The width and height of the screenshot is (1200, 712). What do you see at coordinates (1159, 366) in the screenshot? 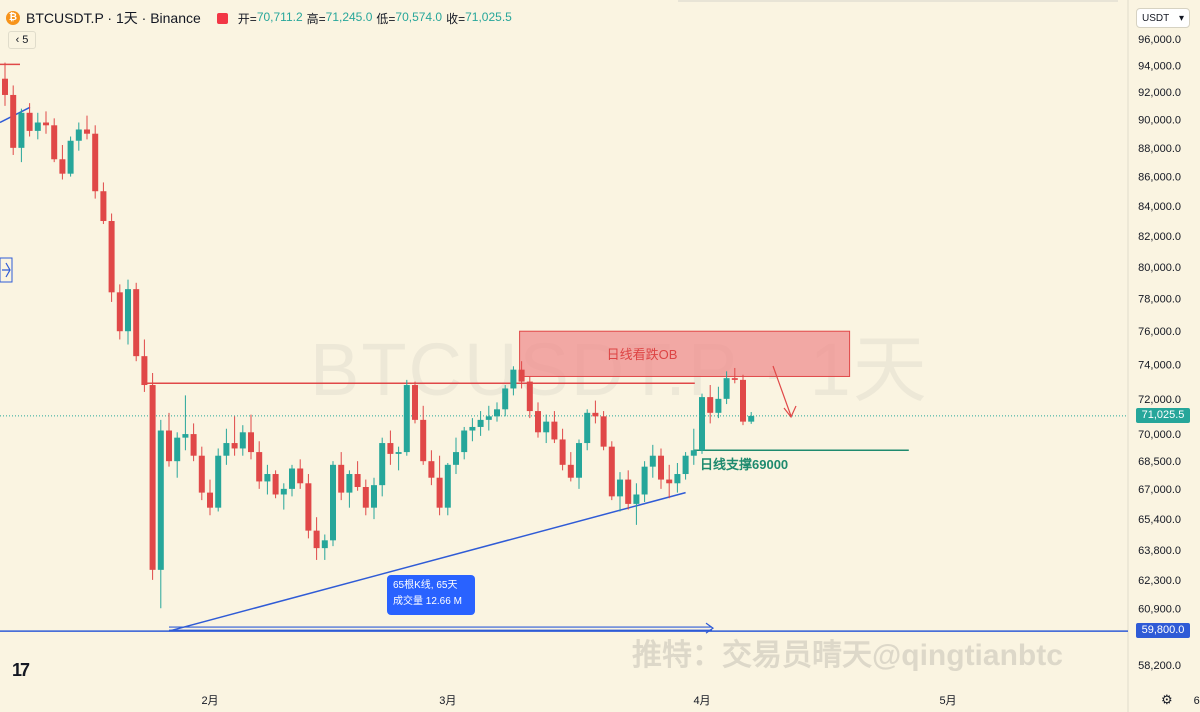
I see `y-tick-label: 74,000.0` at bounding box center [1159, 366].